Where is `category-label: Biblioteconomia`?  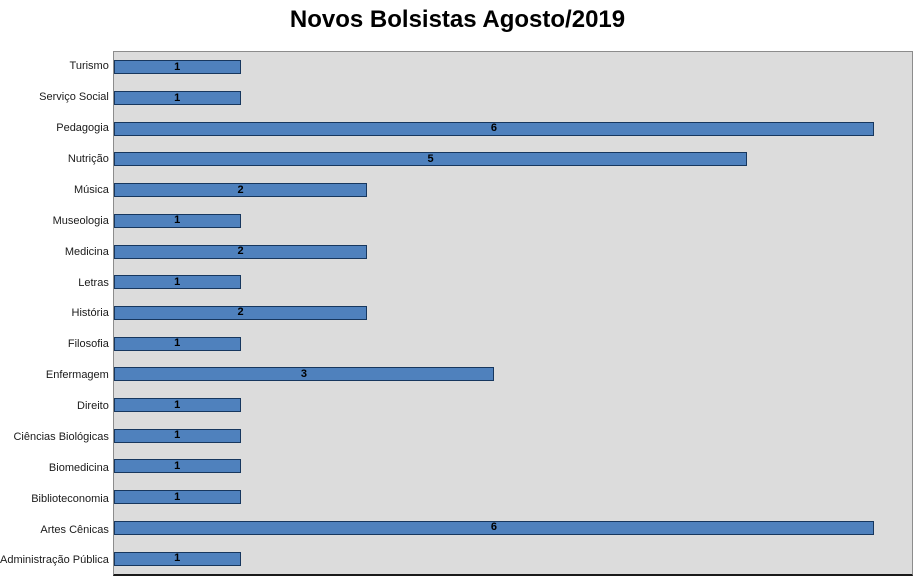
category-label: Biblioteconomia is located at coordinates (70, 498).